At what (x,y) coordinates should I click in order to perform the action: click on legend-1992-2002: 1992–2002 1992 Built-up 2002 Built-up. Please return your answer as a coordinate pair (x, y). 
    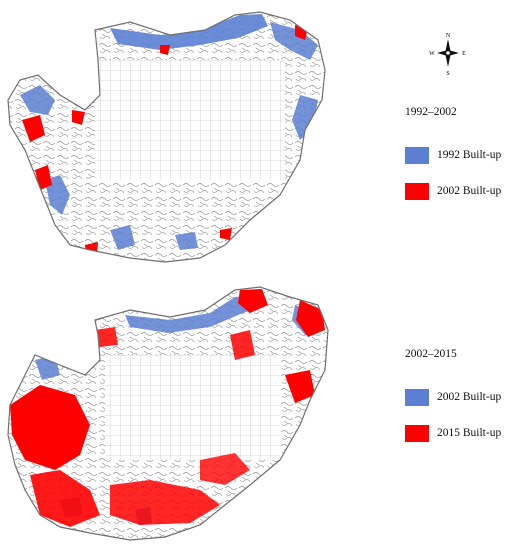
    Looking at the image, I should click on (453, 161).